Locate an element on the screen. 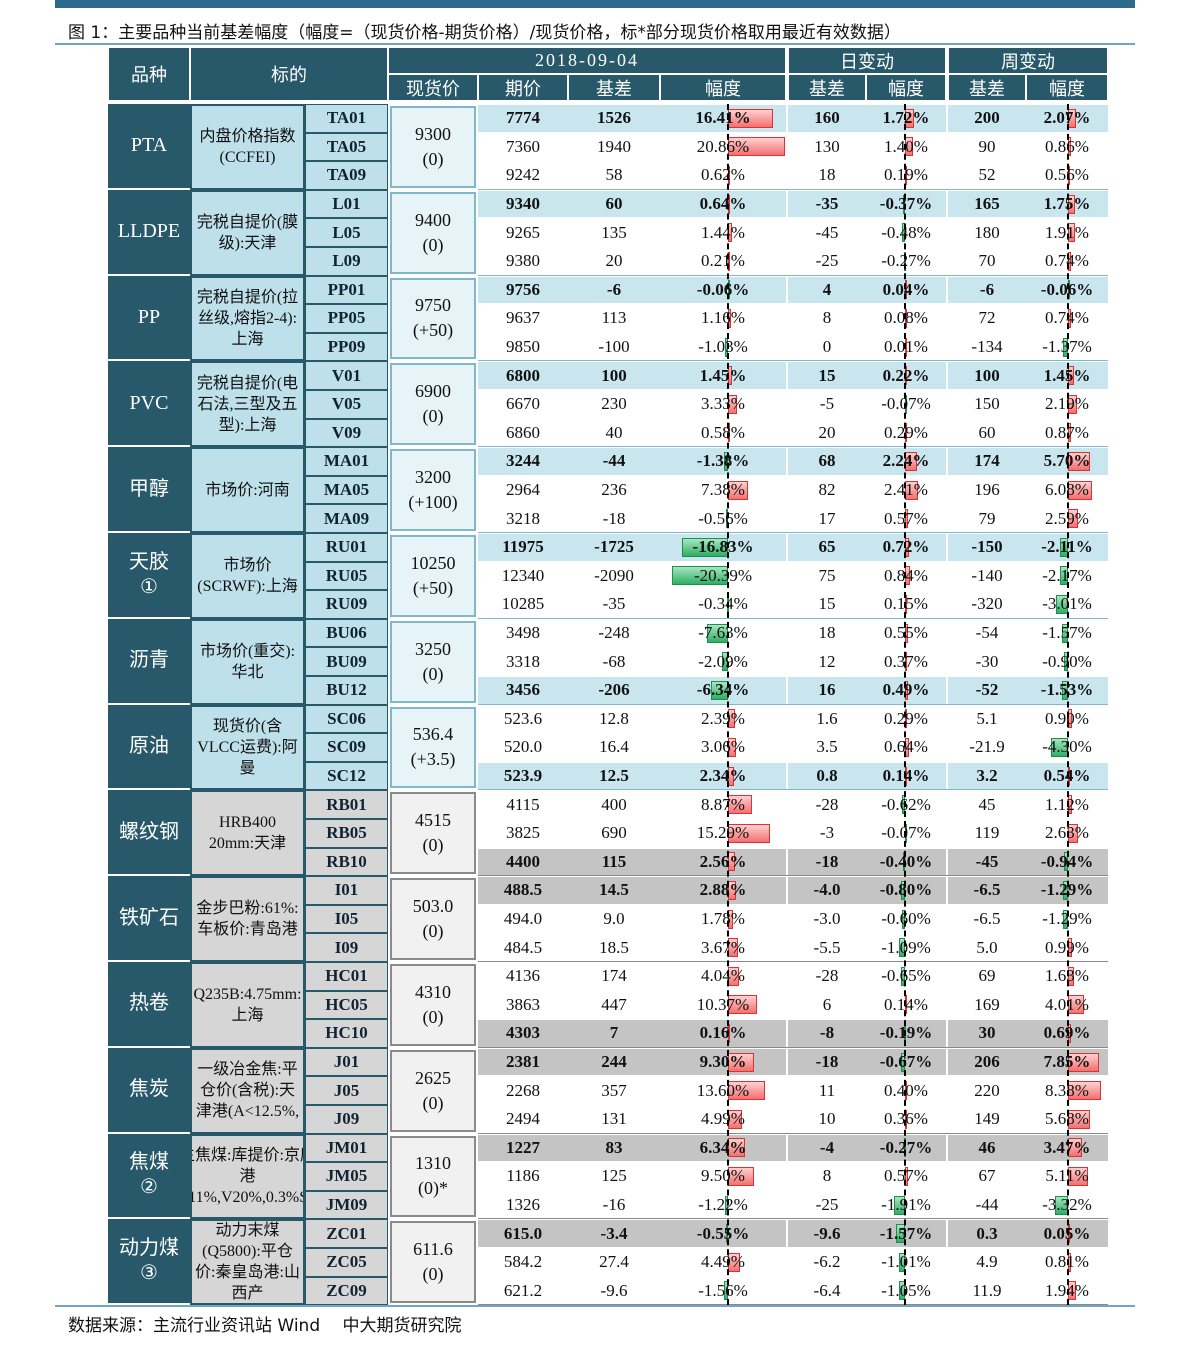 The height and width of the screenshot is (1352, 1191). spot-cell: 9300 (0) is located at coordinates (433, 147).